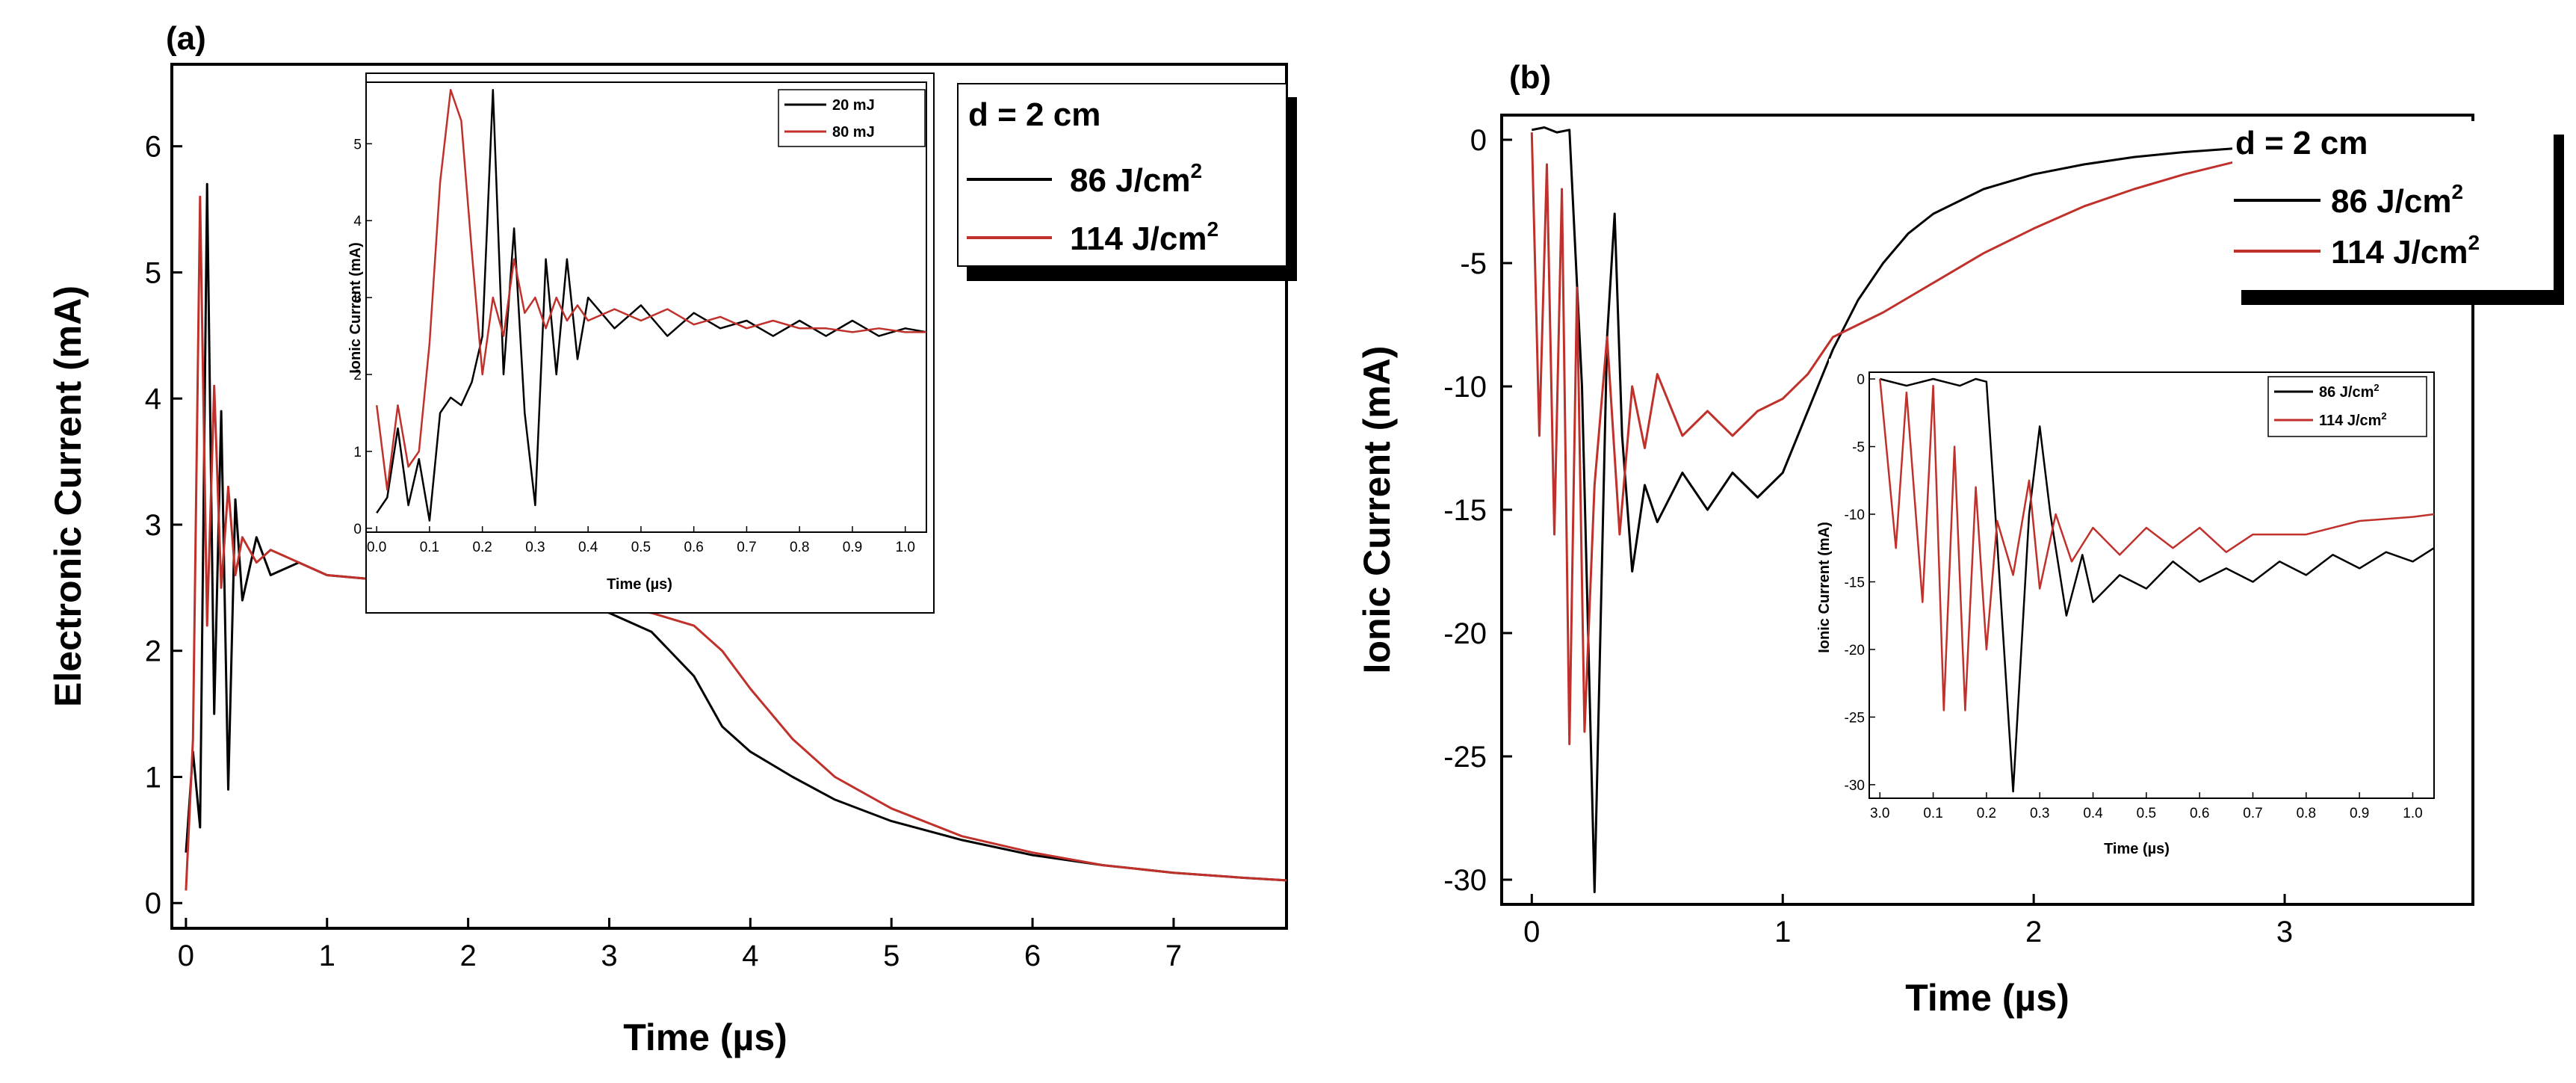 The height and width of the screenshot is (1083, 2576). Describe the element at coordinates (1879, 814) in the screenshot. I see `panel-b-inset-x-tick-label: 3.0` at that location.